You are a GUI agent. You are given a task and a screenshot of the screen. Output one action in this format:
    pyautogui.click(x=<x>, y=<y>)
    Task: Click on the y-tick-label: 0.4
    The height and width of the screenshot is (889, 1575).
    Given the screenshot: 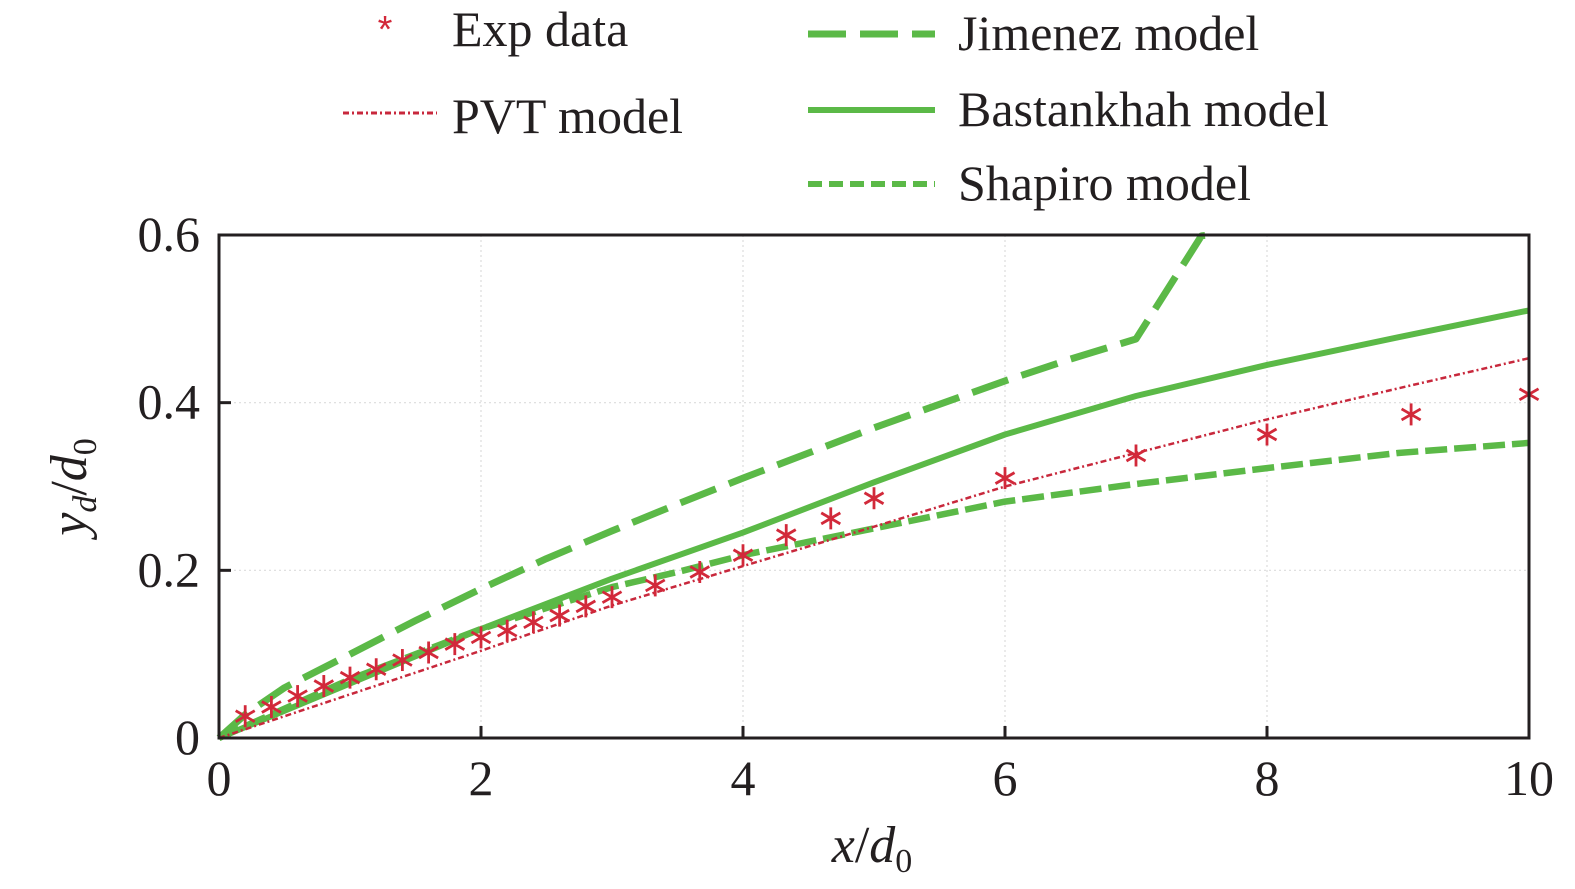 What is the action you would take?
    pyautogui.click(x=169, y=402)
    